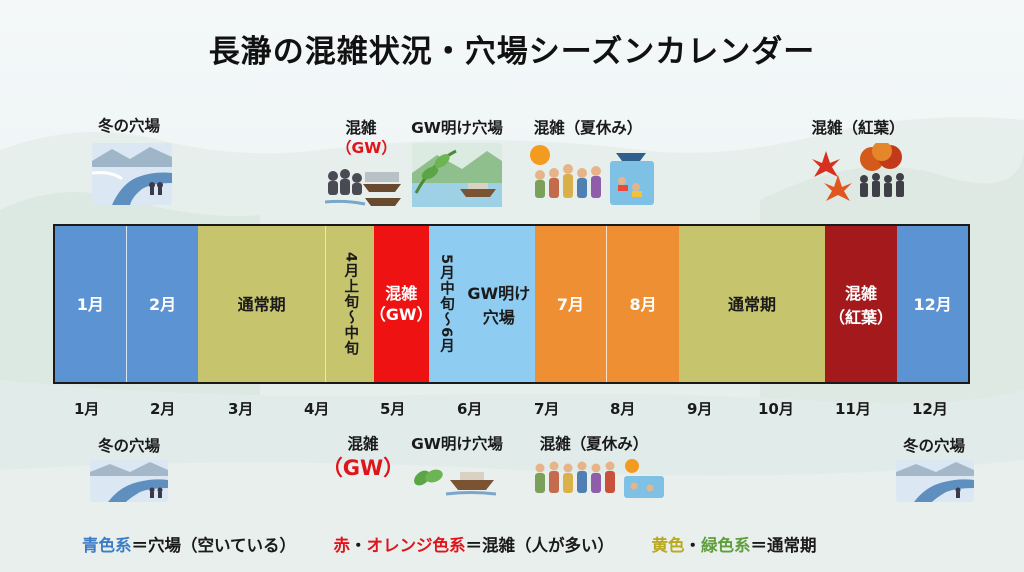 Image resolution: width=1024 pixels, height=572 pixels. I want to click on summer-crowd-icon, so click(592, 175).